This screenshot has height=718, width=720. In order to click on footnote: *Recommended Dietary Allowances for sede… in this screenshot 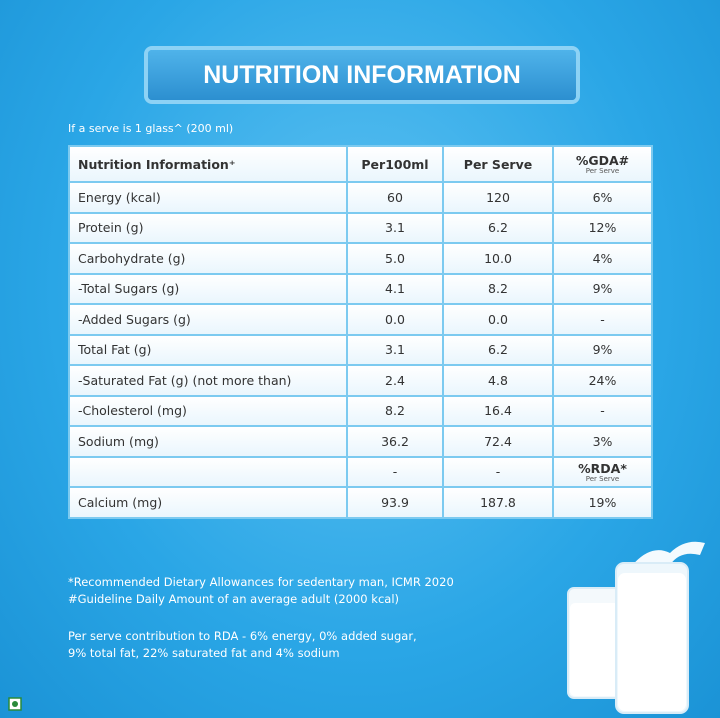, I will do `click(261, 582)`.